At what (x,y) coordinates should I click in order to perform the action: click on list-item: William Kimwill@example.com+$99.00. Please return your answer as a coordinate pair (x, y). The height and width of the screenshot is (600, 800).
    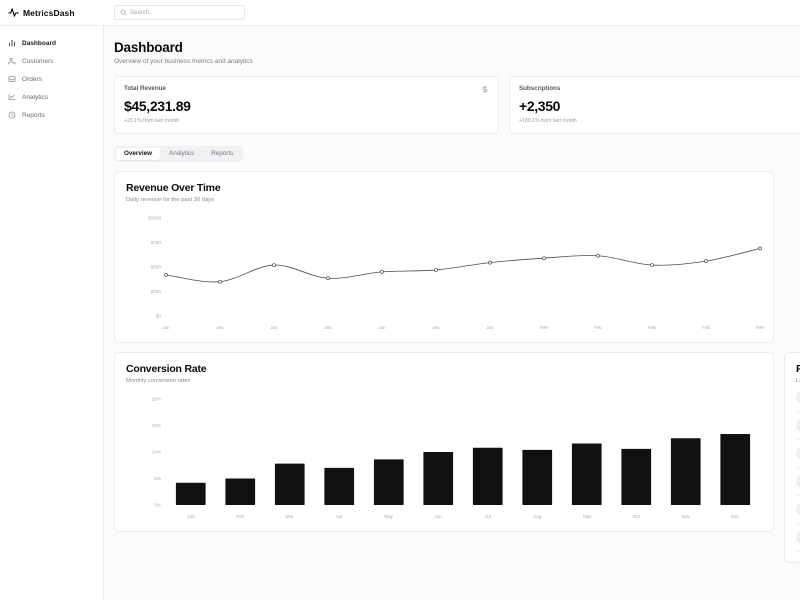
    Looking at the image, I should click on (798, 482).